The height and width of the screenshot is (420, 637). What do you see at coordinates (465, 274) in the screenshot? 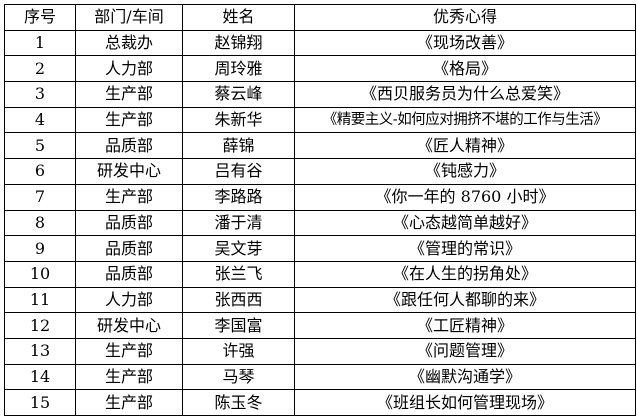
I see `row-book: 《在人生的拐角处》` at bounding box center [465, 274].